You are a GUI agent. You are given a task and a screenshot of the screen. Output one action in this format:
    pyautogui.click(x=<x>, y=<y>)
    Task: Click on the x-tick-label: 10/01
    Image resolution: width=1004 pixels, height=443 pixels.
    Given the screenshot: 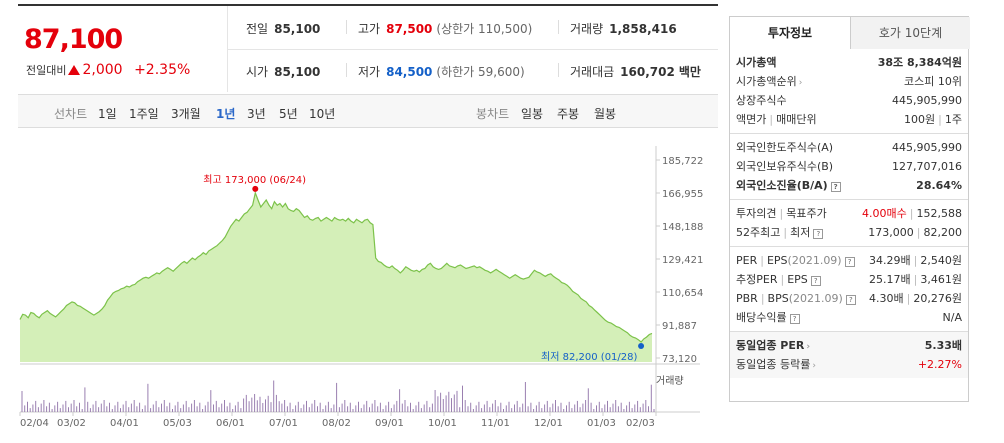 What is the action you would take?
    pyautogui.click(x=442, y=423)
    